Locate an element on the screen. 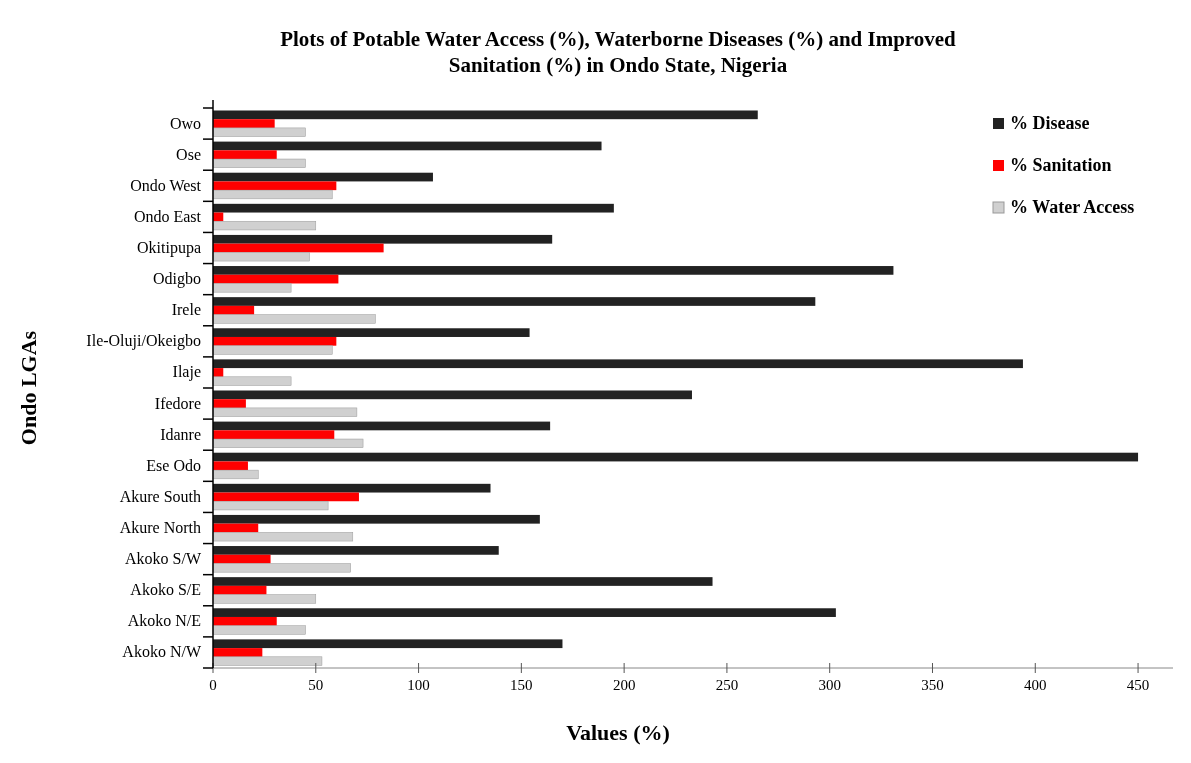 The width and height of the screenshot is (1191, 763). y-tick-label: Akoko S/E is located at coordinates (165, 590).